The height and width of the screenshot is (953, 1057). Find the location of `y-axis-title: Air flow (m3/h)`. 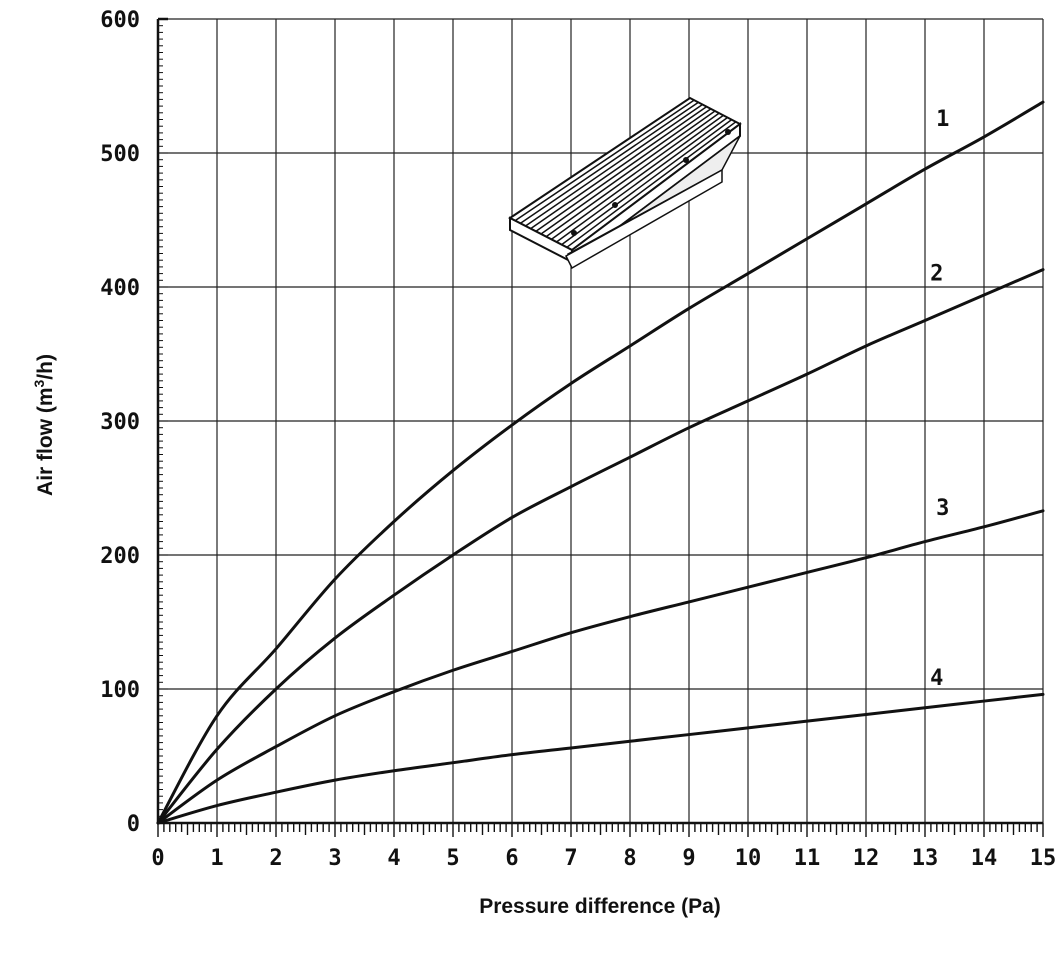

y-axis-title: Air flow (m3/h) is located at coordinates (44, 425).